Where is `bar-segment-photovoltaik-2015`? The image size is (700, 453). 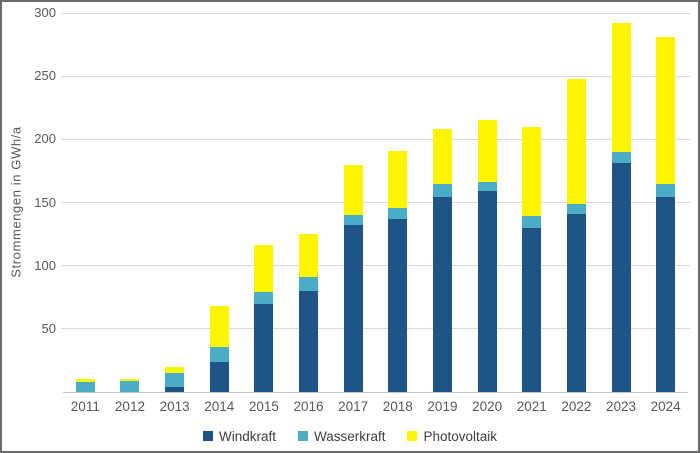 bar-segment-photovoltaik-2015 is located at coordinates (264, 269).